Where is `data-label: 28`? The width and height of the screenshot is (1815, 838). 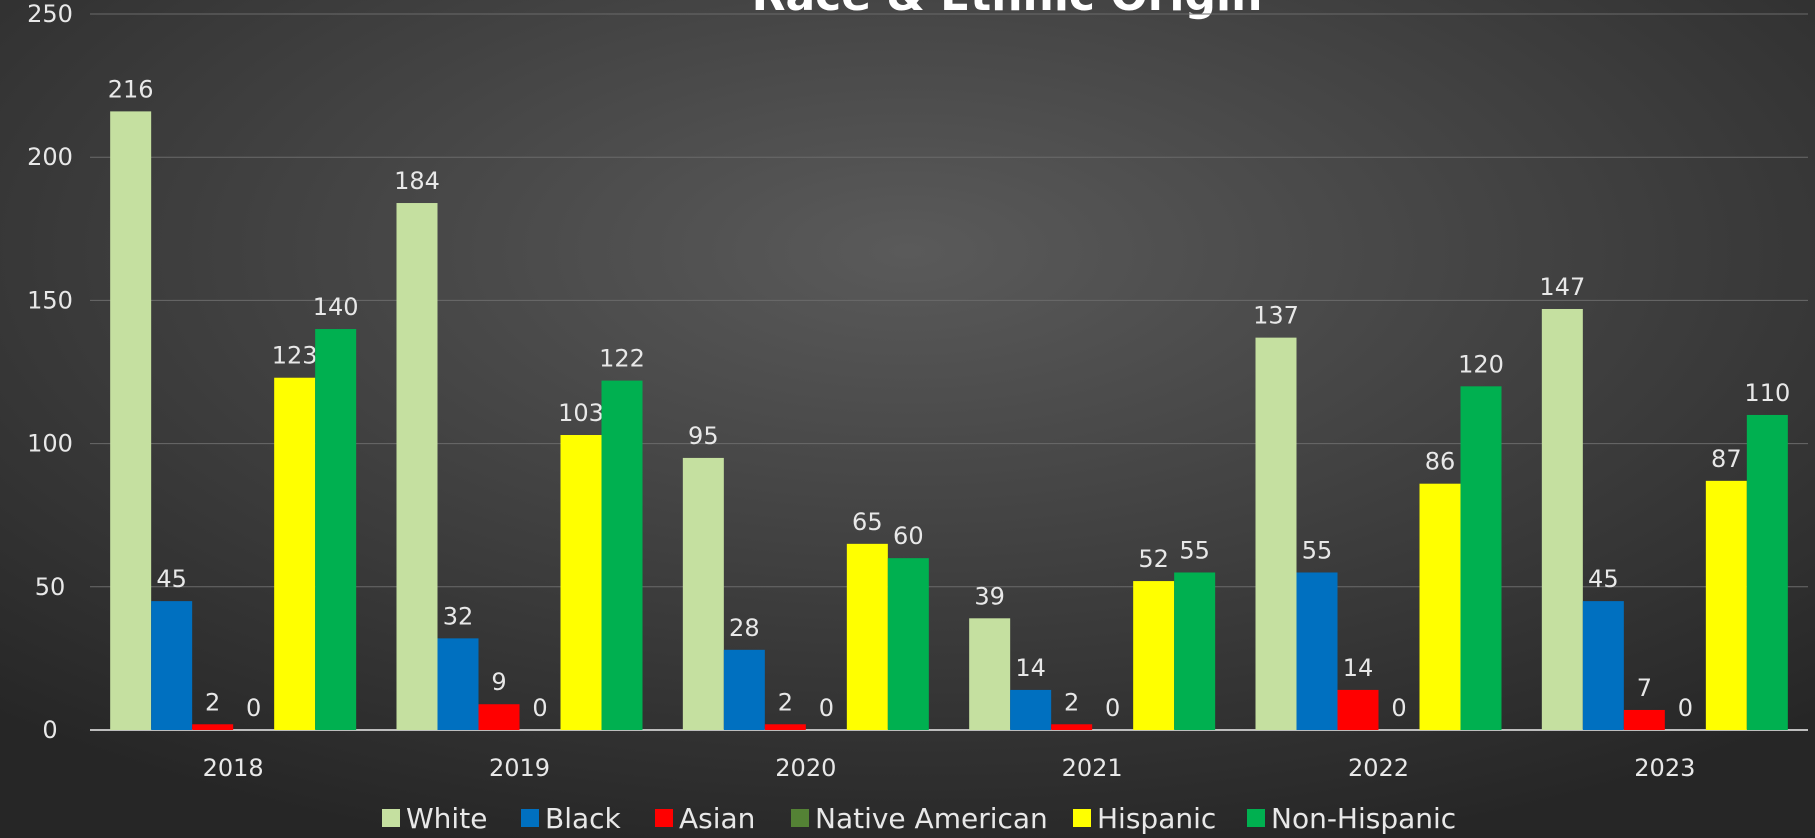
data-label: 28 is located at coordinates (744, 628).